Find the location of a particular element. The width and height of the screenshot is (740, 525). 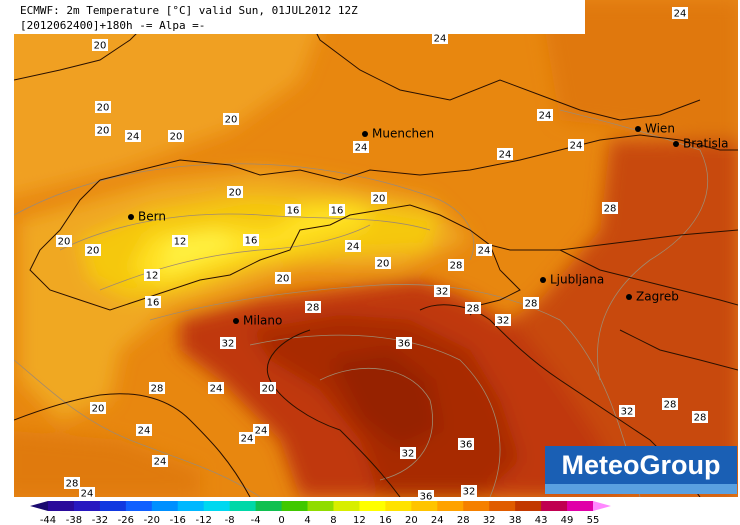

city-name: Bern is located at coordinates (152, 217).